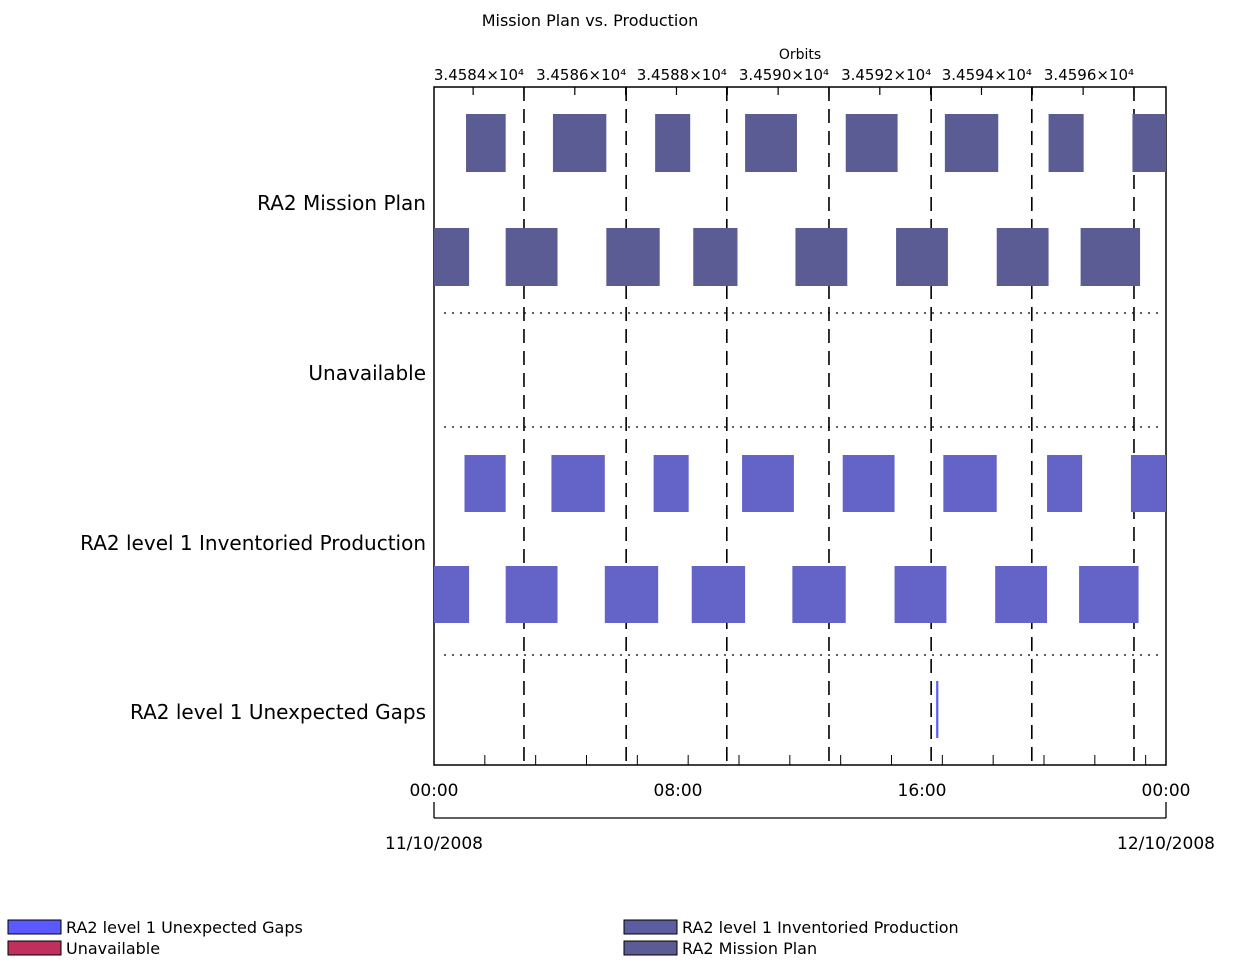 This screenshot has width=1233, height=965. I want to click on legend-label: RA2 level 1 Unexpected Gaps, so click(184, 927).